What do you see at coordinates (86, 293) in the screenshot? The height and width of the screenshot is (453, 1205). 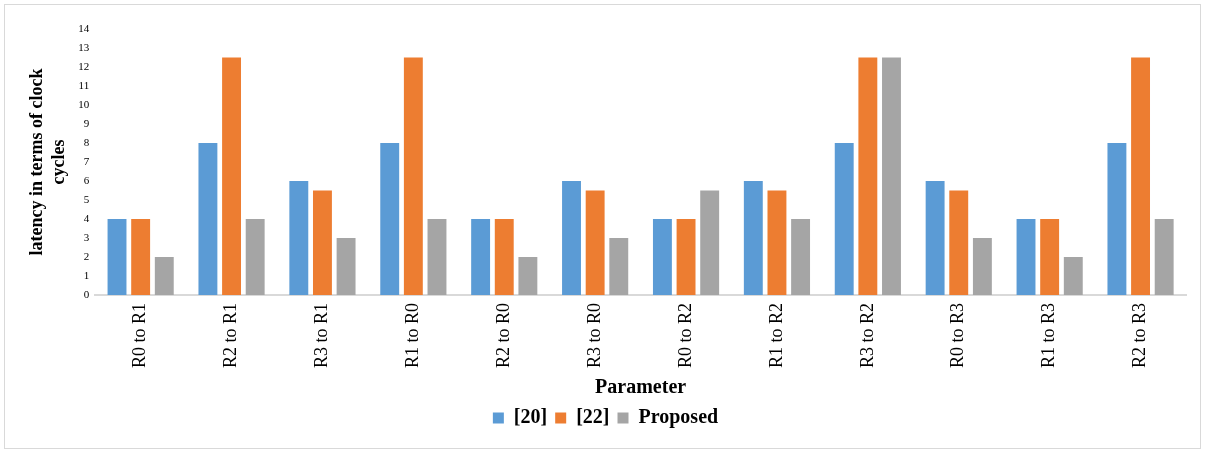 I see `y-tick-label: 0` at bounding box center [86, 293].